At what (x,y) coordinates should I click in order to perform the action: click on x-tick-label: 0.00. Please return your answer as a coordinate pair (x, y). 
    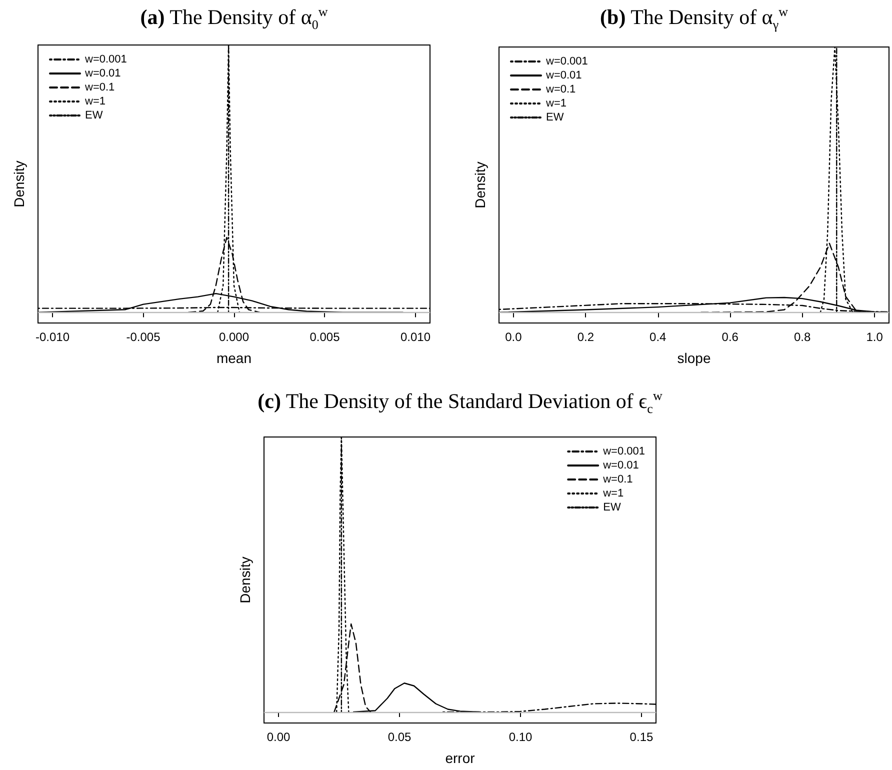
    Looking at the image, I should click on (278, 737).